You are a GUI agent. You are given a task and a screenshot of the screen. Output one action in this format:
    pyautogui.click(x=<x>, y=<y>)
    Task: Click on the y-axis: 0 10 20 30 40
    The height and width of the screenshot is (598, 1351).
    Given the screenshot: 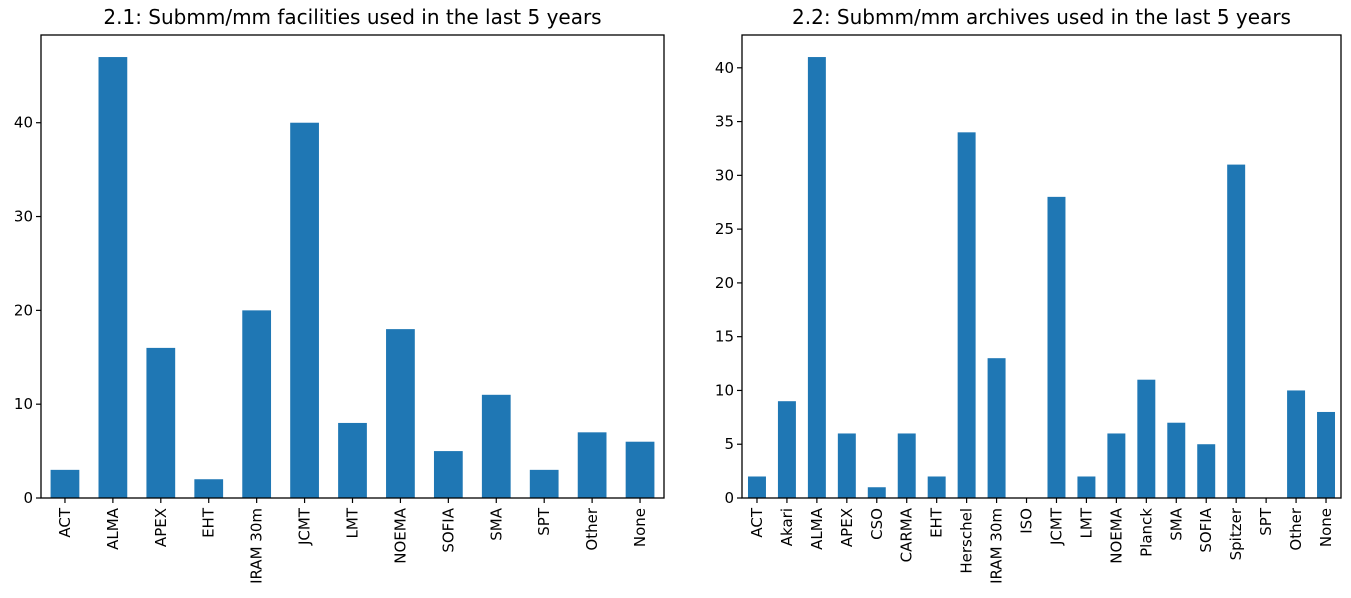 What is the action you would take?
    pyautogui.click(x=27, y=310)
    